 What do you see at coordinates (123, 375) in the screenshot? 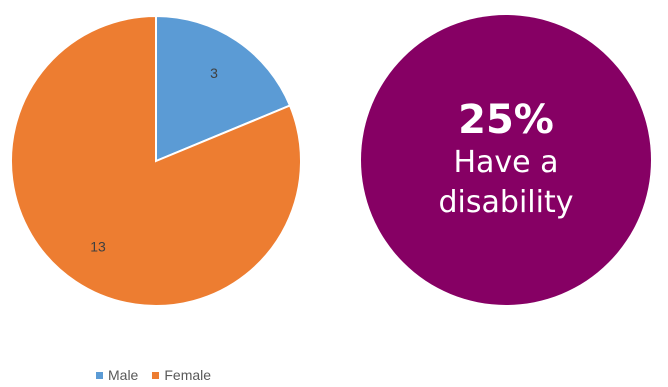
I see `legend-label-male: Male` at bounding box center [123, 375].